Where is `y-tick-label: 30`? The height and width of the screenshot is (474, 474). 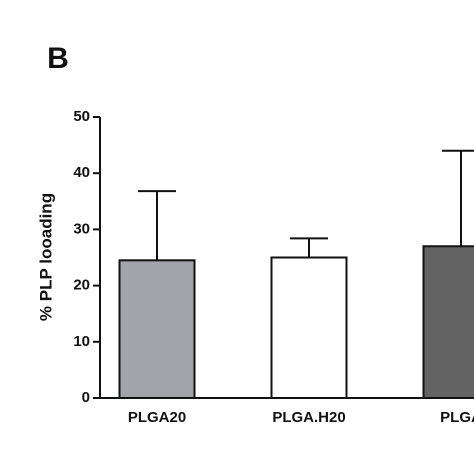 y-tick-label: 30 is located at coordinates (81, 228).